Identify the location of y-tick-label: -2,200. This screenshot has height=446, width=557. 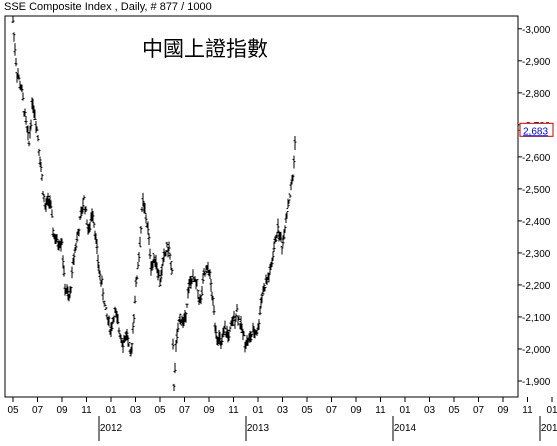
(536, 286).